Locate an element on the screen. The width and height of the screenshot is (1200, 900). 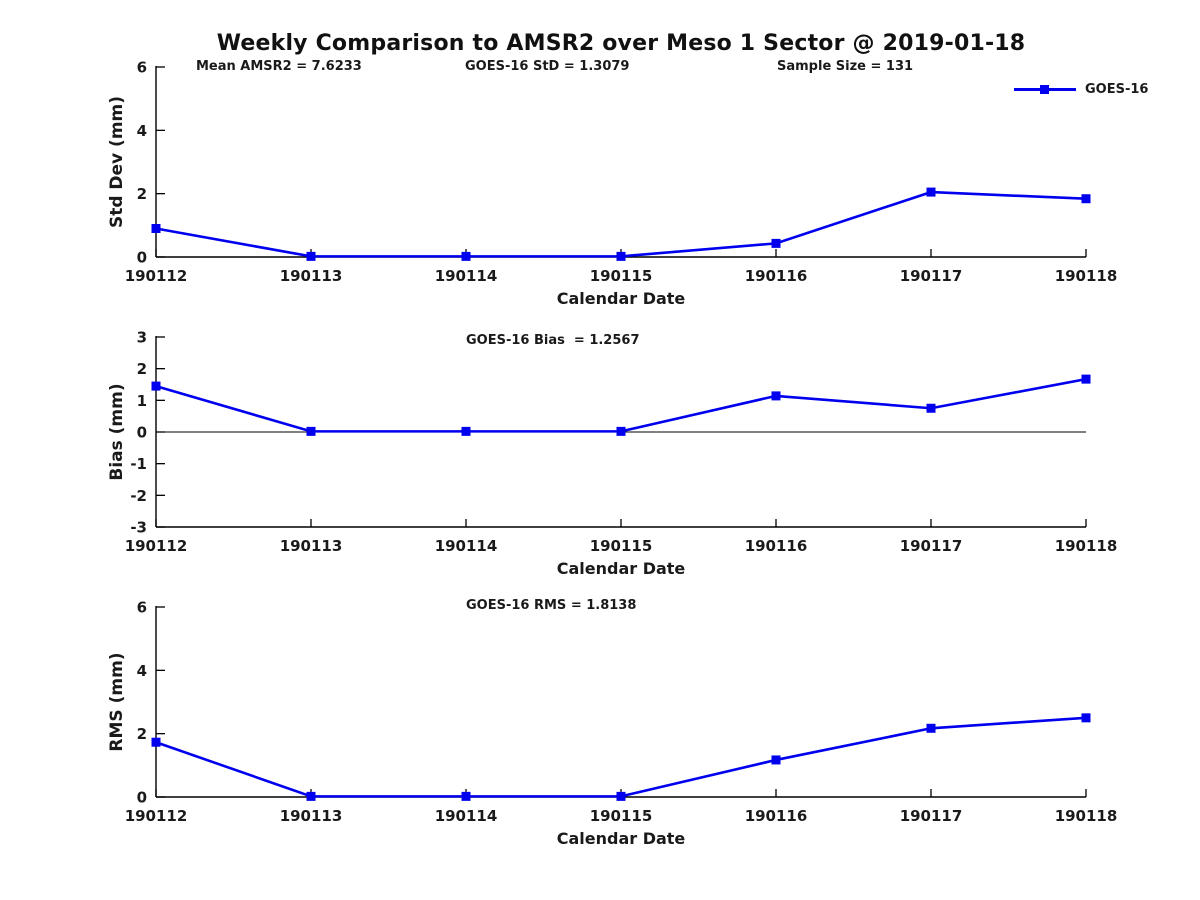
legend: GOES-16 is located at coordinates (1081, 89).